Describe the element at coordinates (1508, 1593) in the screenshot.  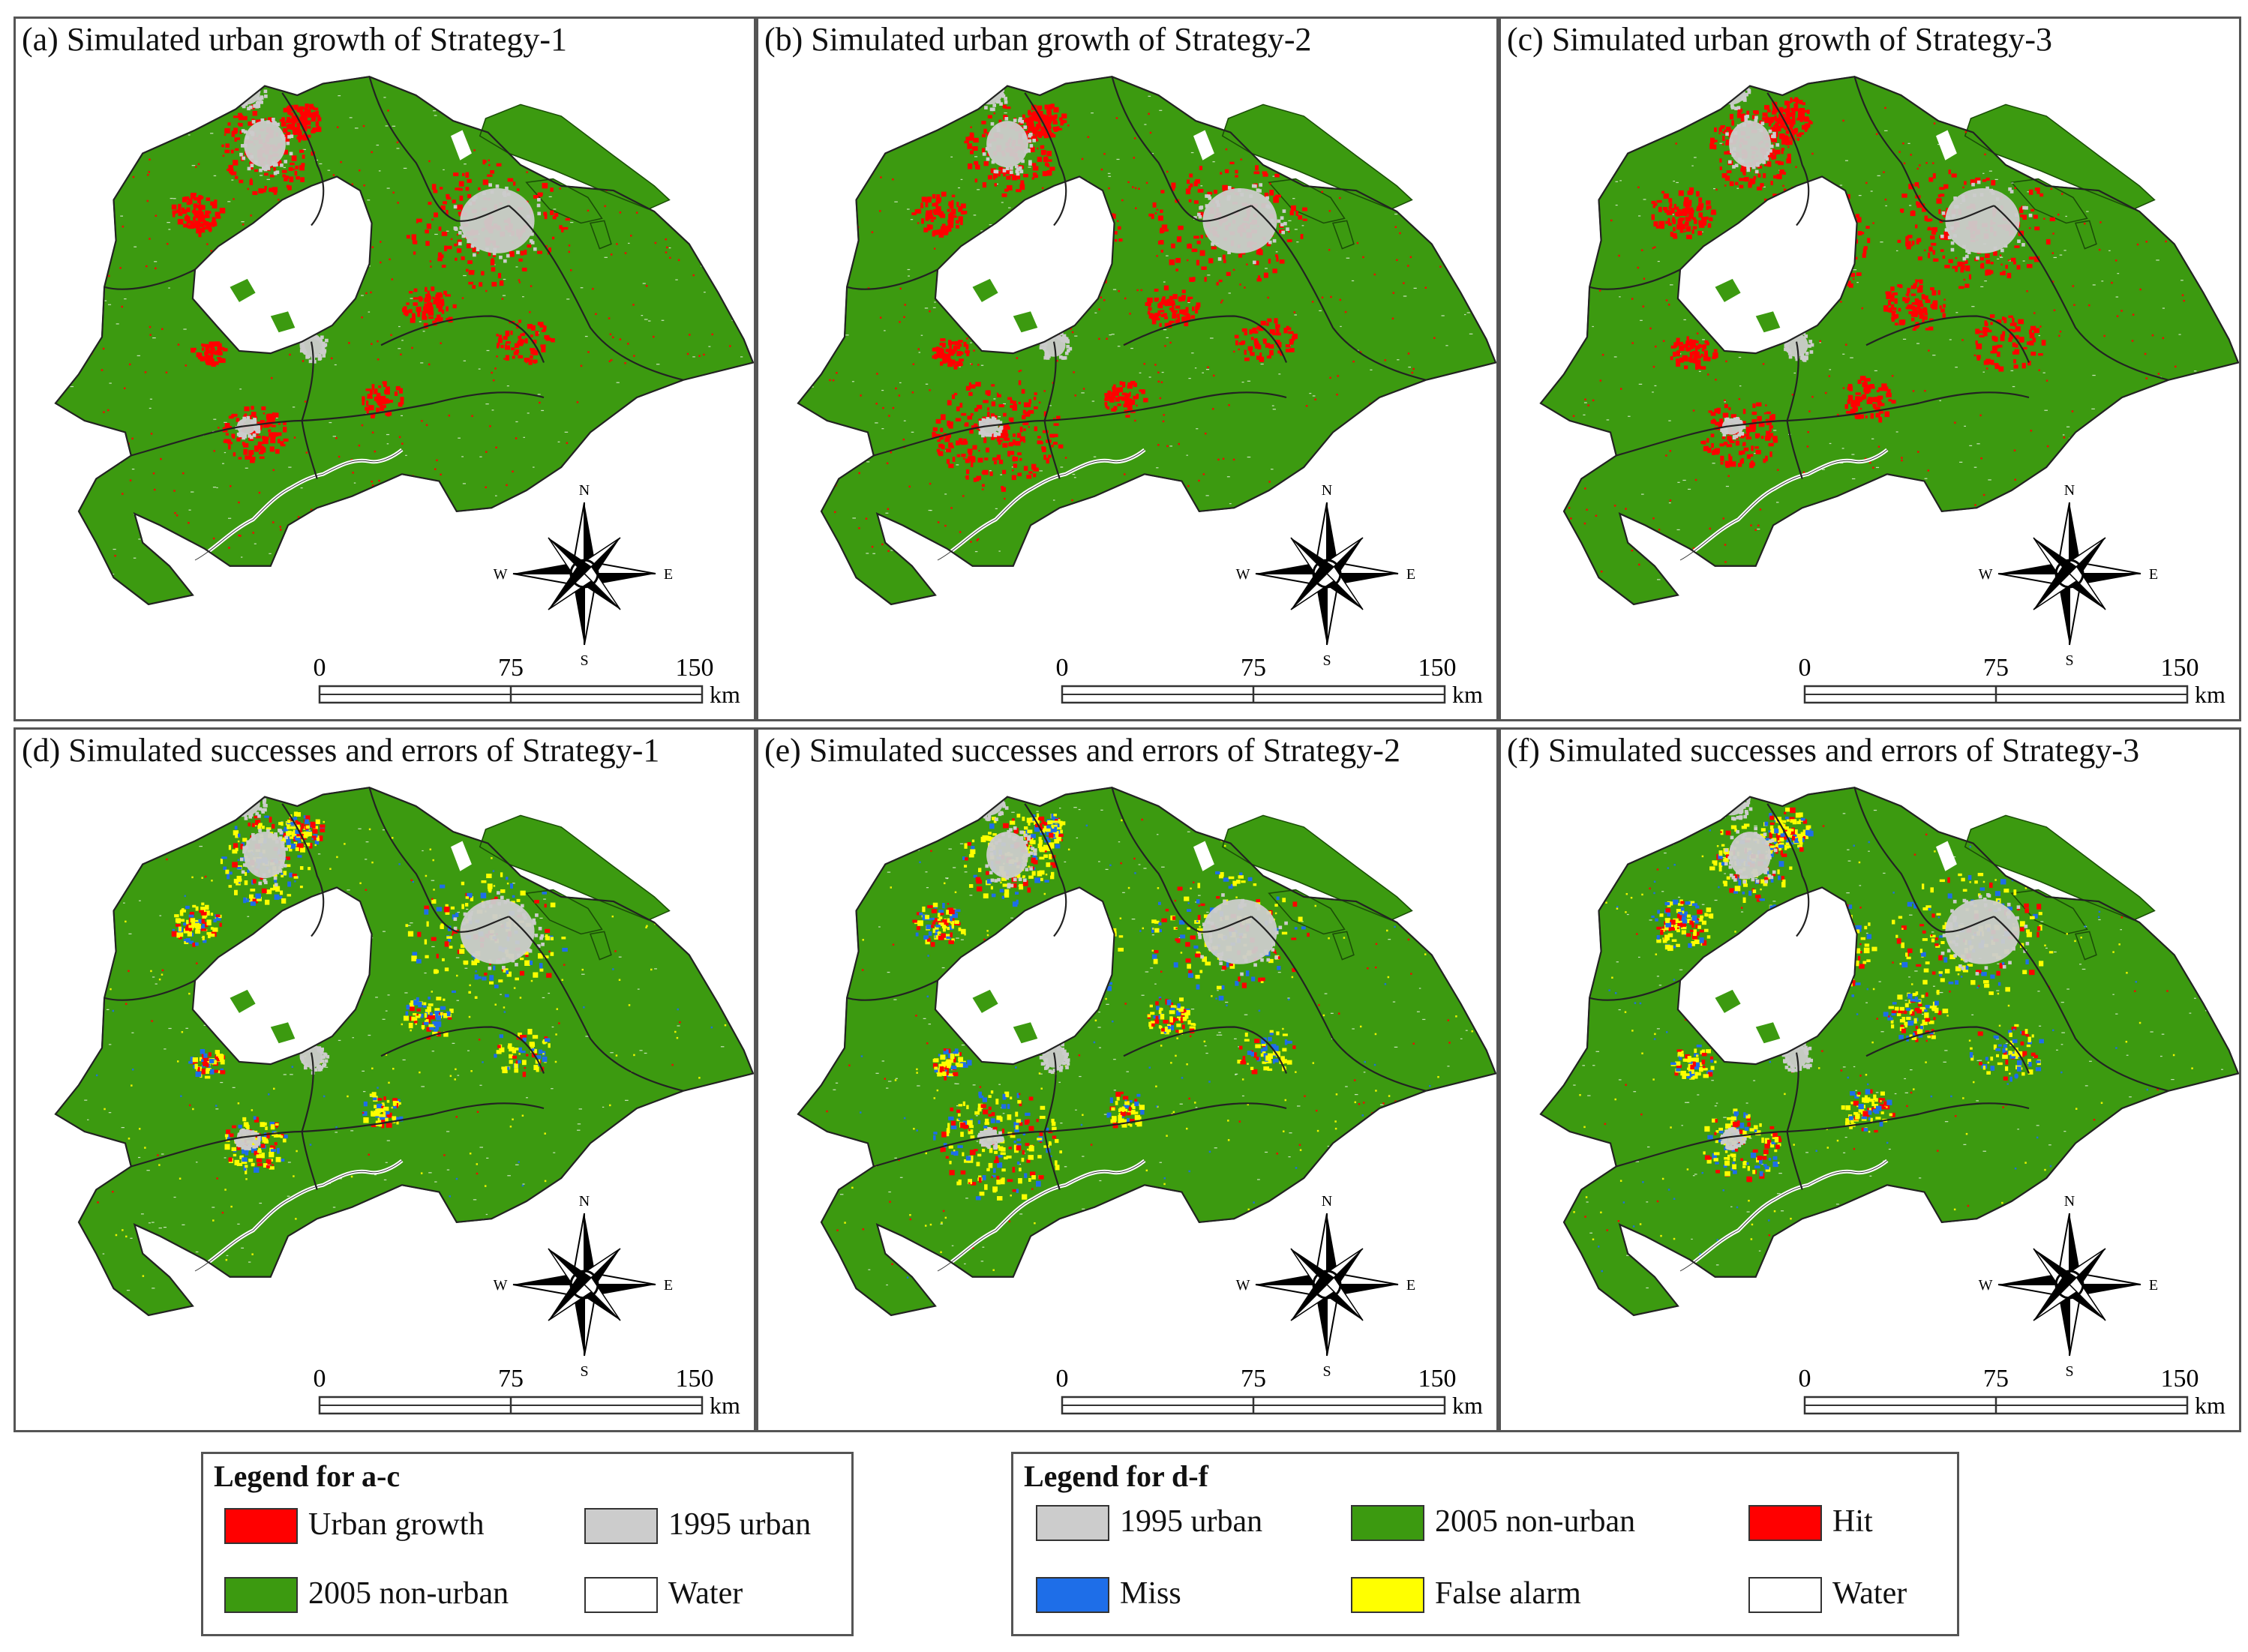
I see `legend-label: False alarm` at that location.